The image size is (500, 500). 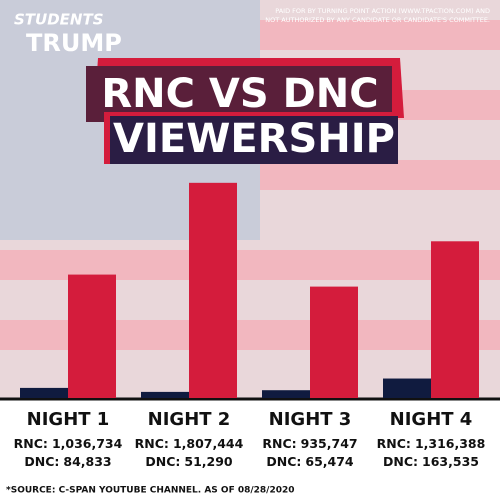 What do you see at coordinates (68, 419) in the screenshot?
I see `x-tick-label: NIGHT 1` at bounding box center [68, 419].